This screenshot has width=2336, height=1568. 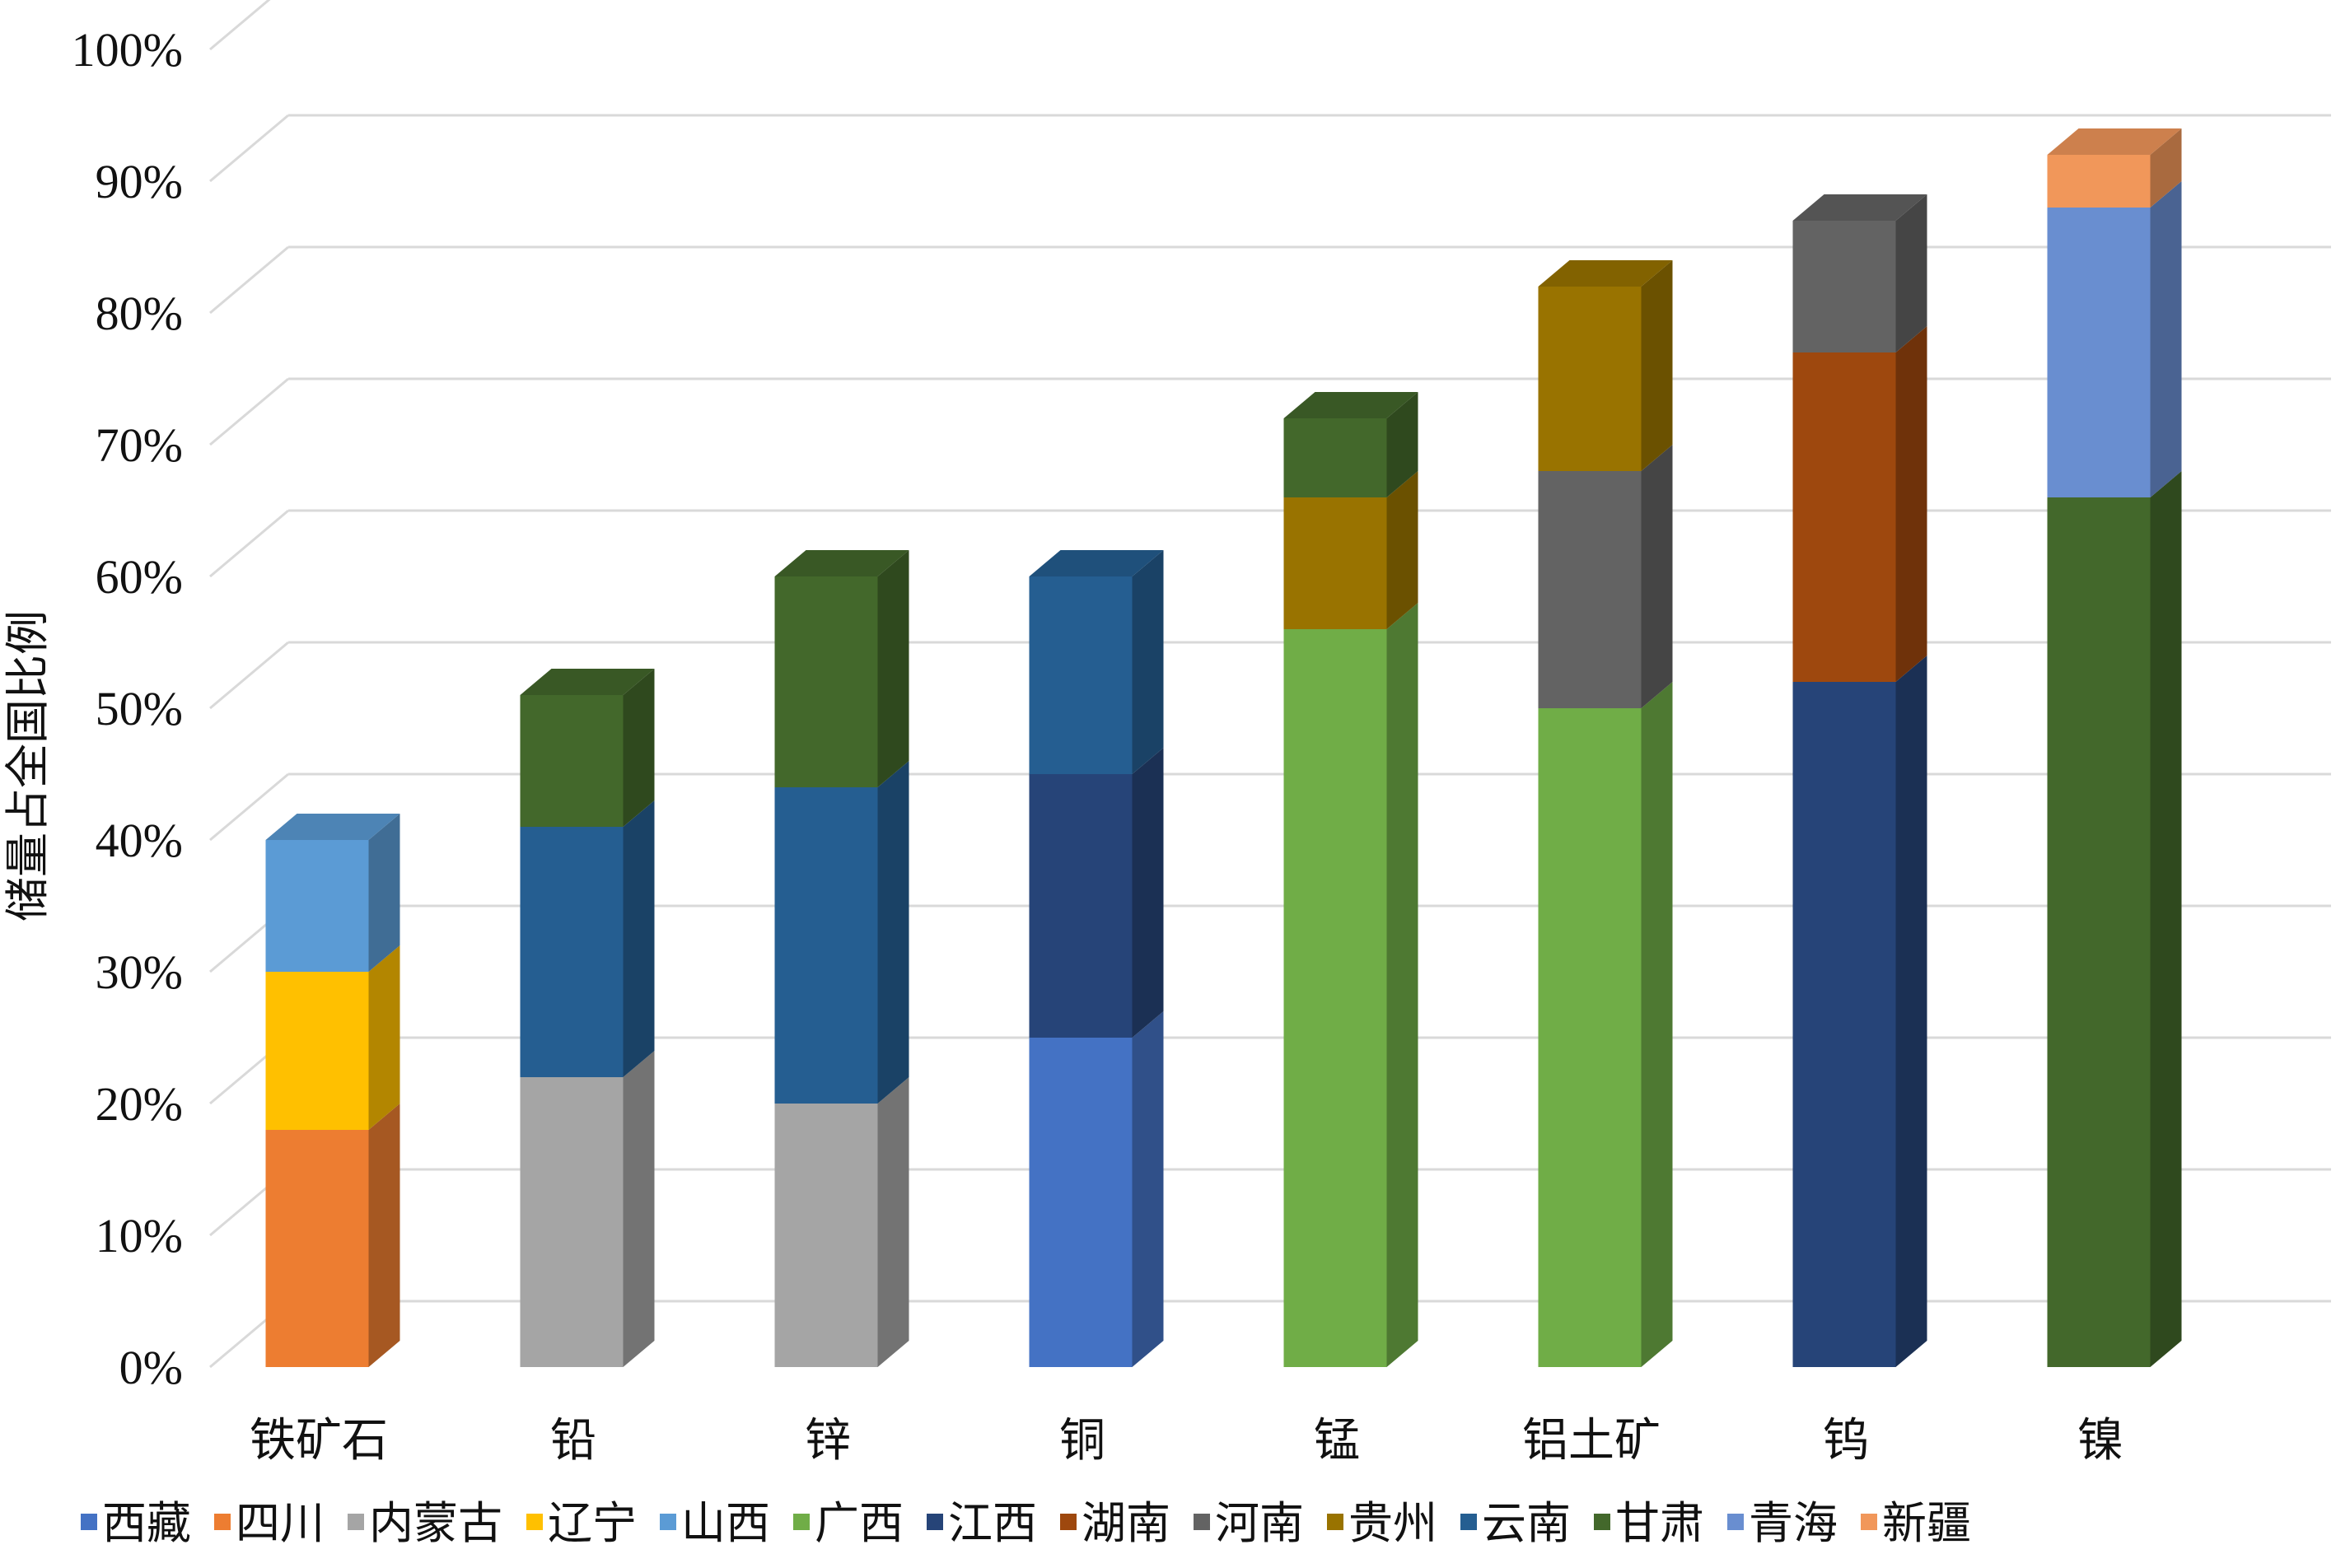 I want to click on legend-item: 辽宁, so click(x=581, y=1523).